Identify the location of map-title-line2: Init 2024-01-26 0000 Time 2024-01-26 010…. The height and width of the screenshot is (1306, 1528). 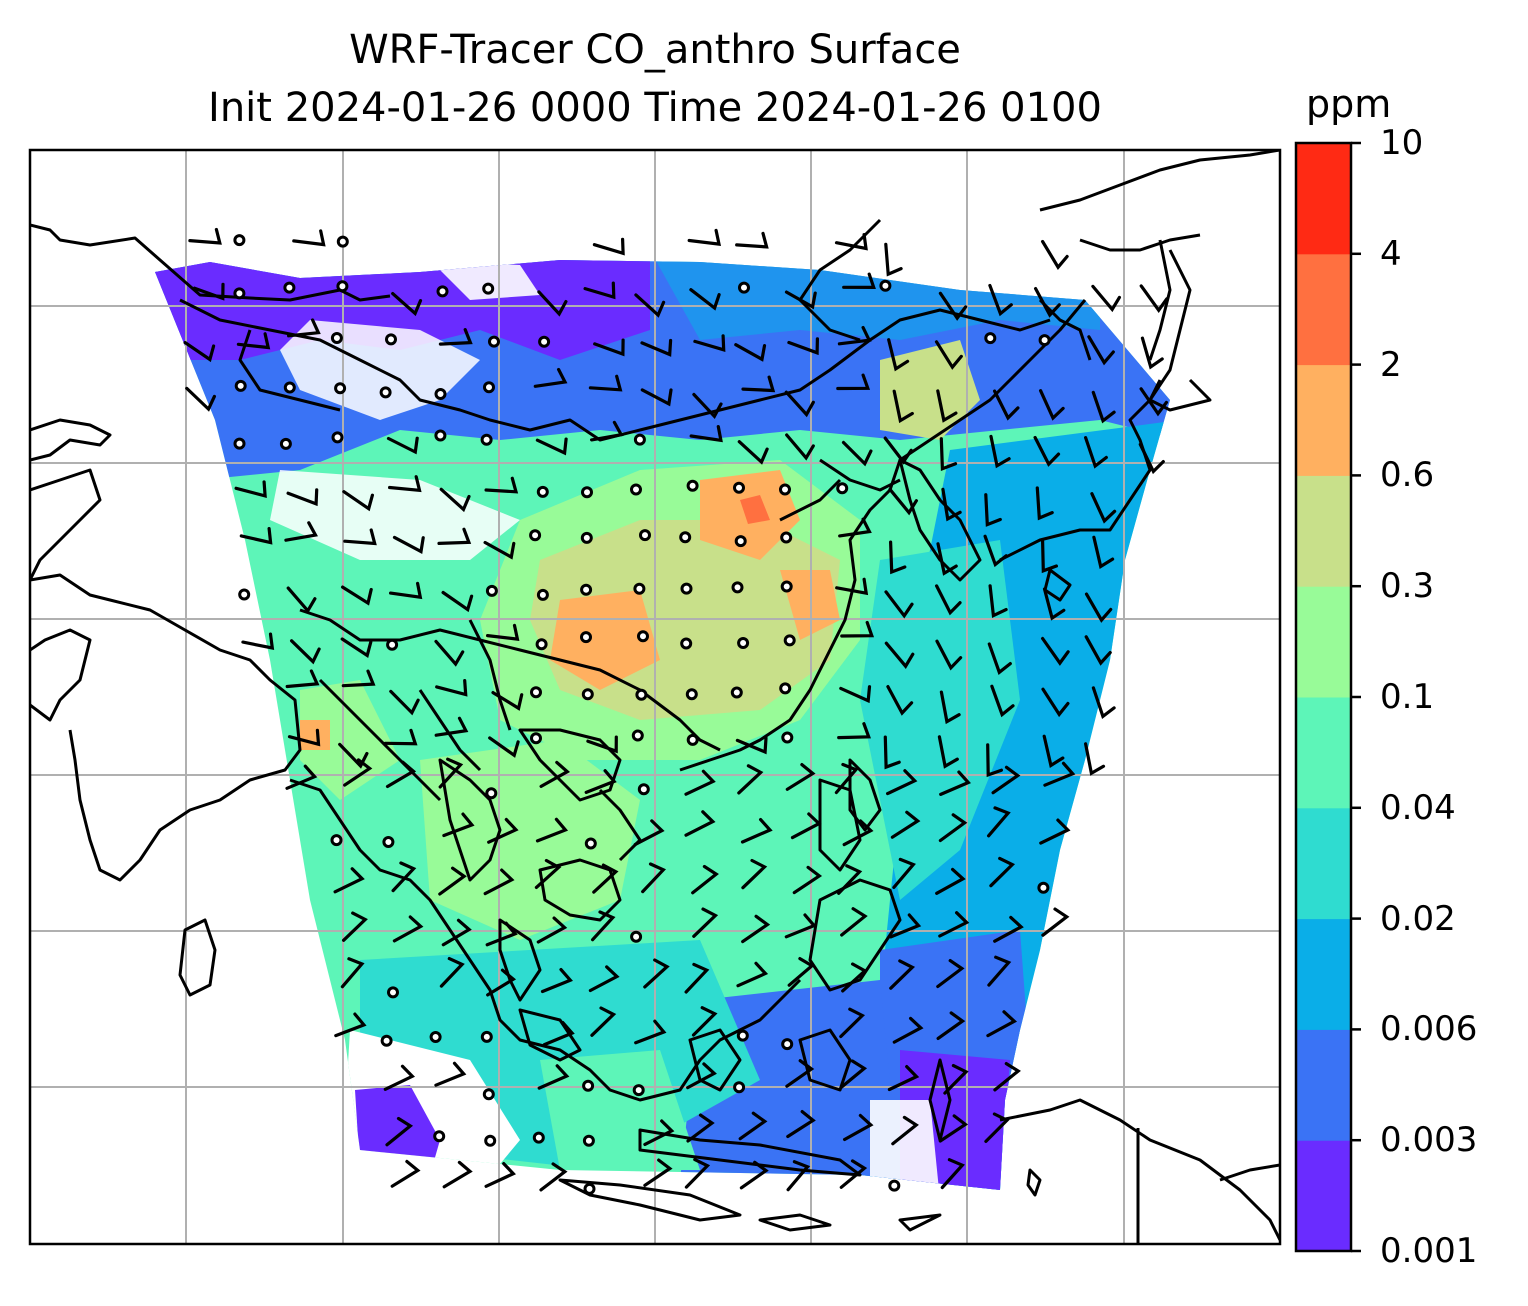
(655, 108).